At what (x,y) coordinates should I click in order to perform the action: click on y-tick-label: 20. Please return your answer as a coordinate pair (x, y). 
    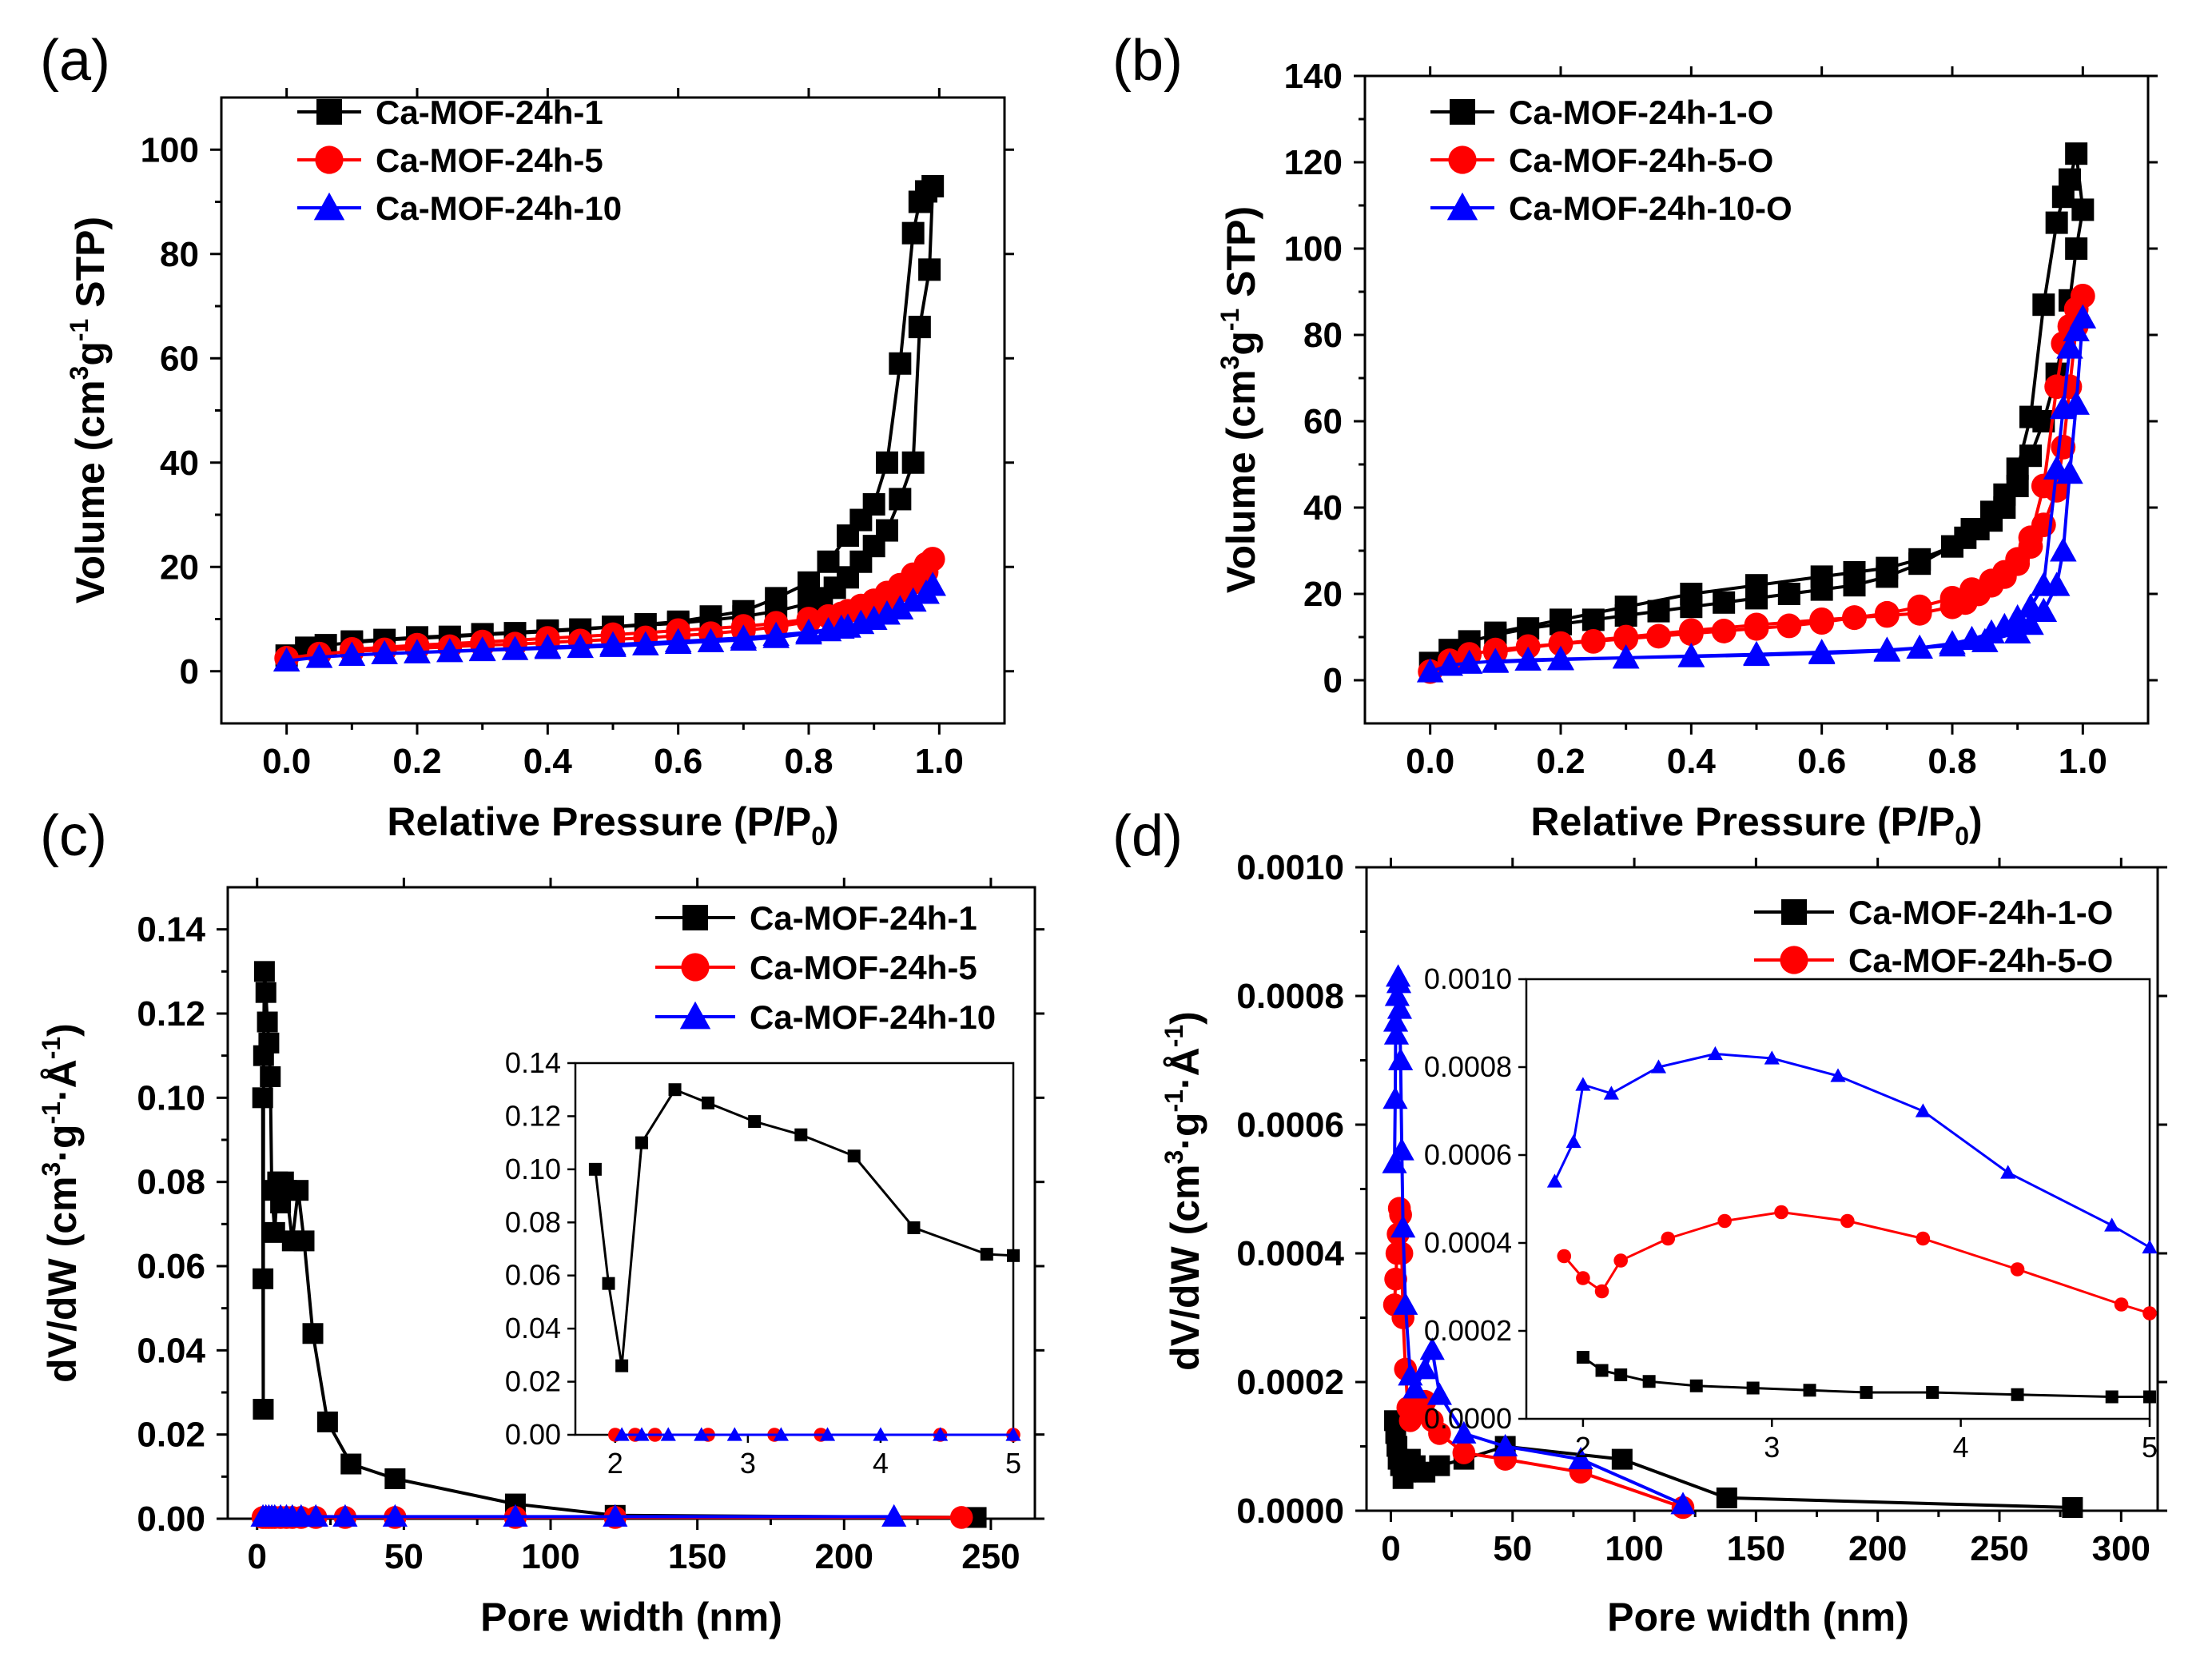
    Looking at the image, I should click on (179, 567).